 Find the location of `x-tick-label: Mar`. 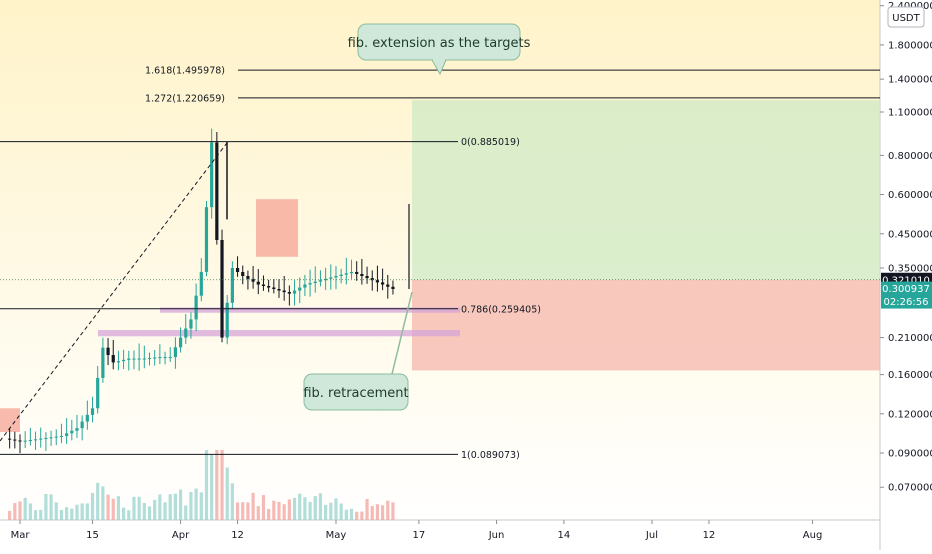

x-tick-label: Mar is located at coordinates (21, 535).